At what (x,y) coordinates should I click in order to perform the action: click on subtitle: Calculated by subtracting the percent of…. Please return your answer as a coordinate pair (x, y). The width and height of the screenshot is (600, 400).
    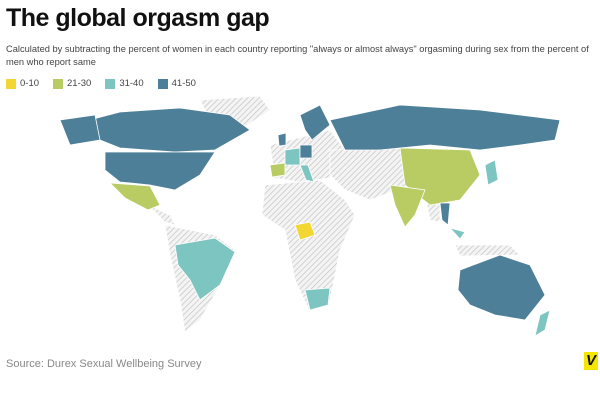
    Looking at the image, I should click on (297, 55).